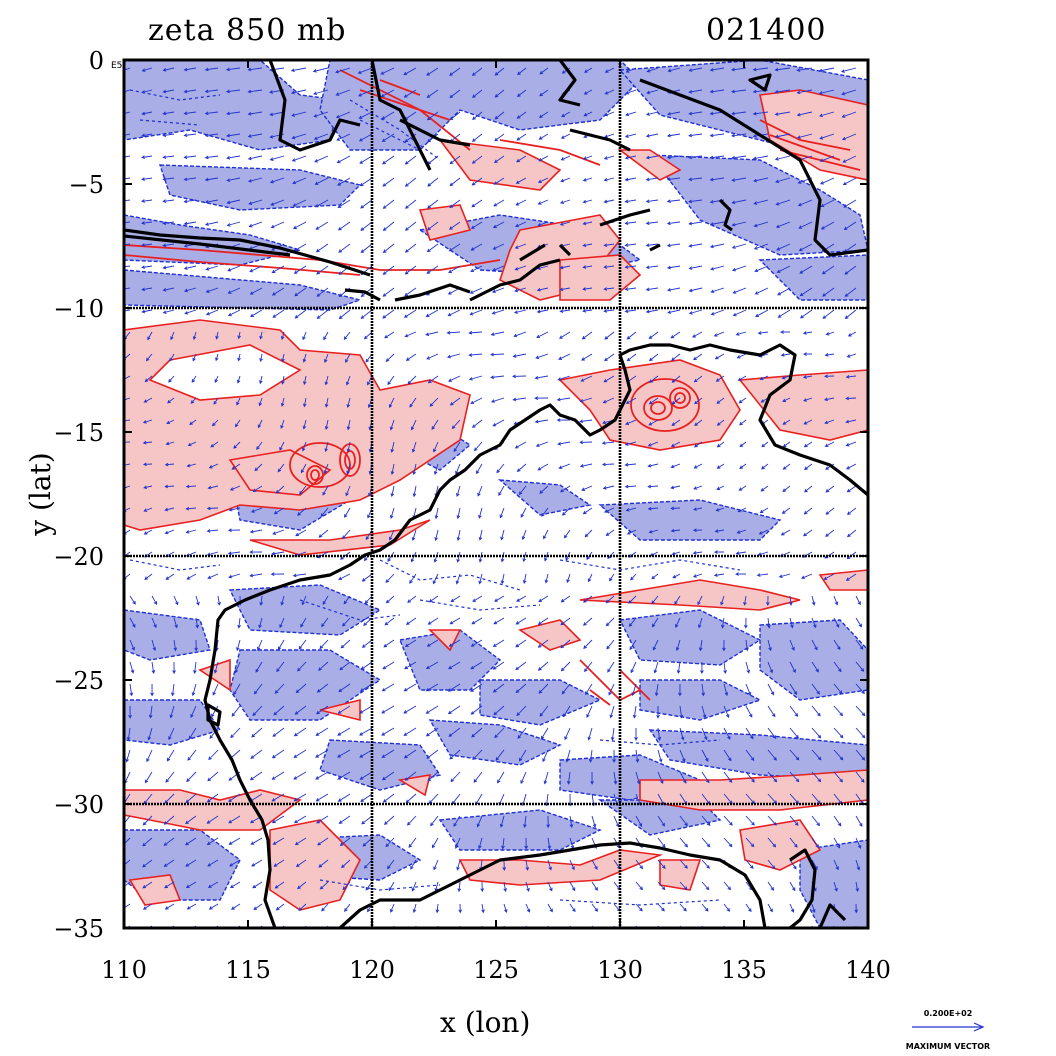  I want to click on x-tick-label: 135, so click(744, 970).